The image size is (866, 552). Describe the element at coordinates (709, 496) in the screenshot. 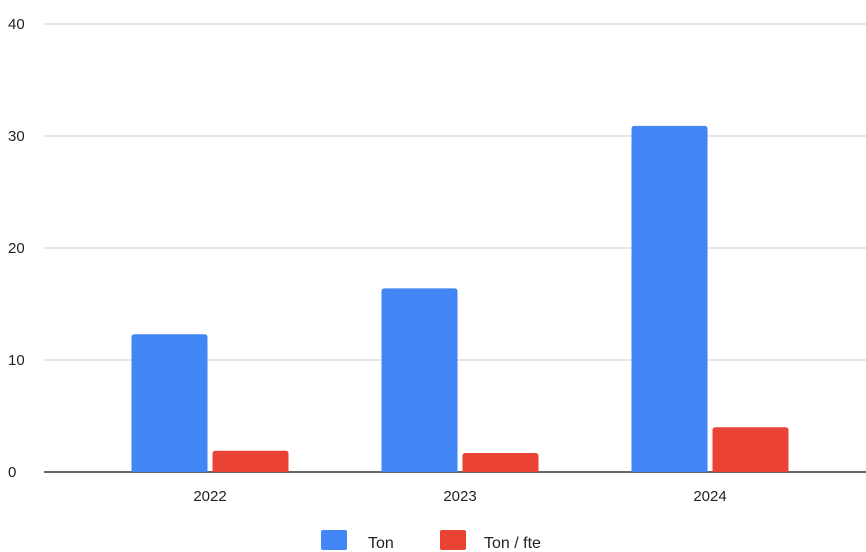

I see `x-tick-label: 2024` at that location.